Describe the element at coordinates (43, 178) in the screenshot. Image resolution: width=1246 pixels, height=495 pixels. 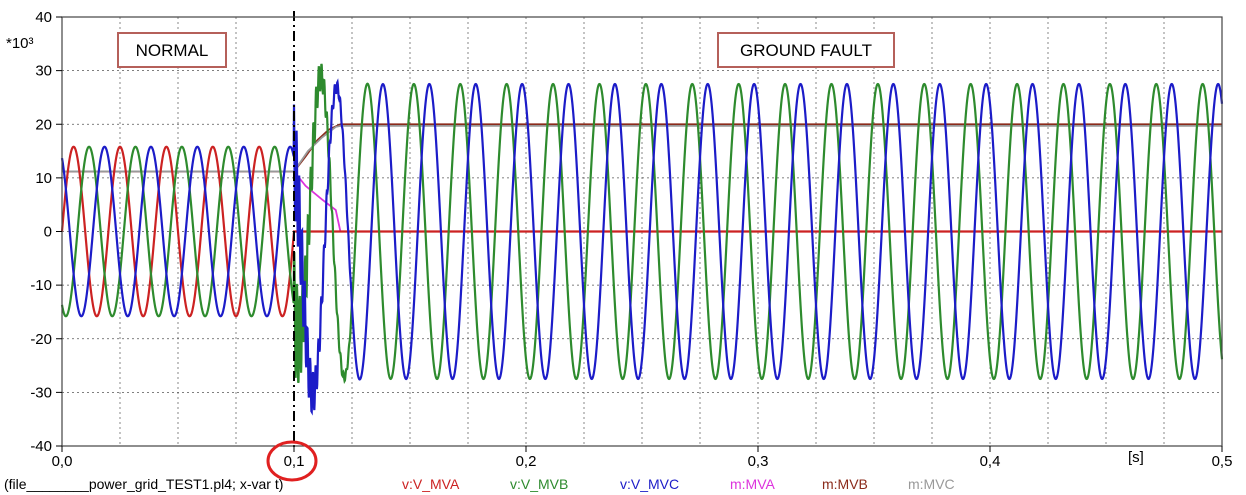
I see `y-tick-label: 10` at that location.